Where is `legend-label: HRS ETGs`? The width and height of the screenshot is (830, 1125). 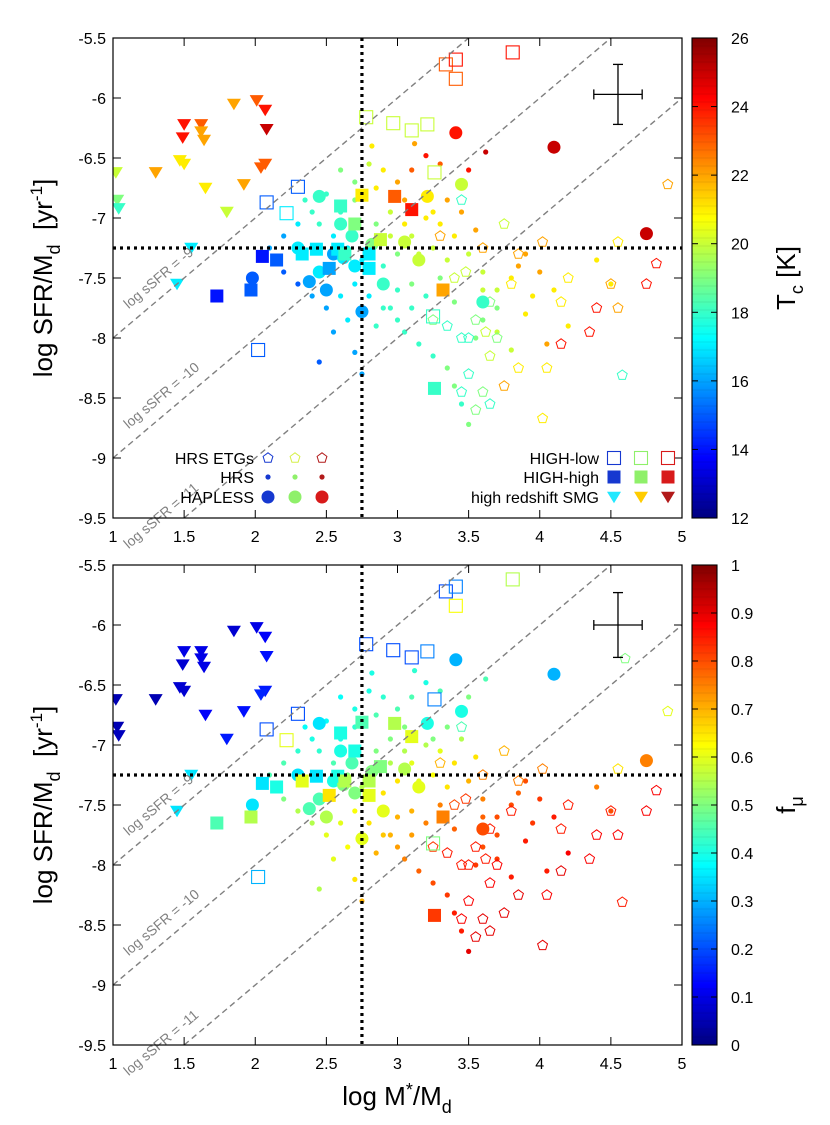 legend-label: HRS ETGs is located at coordinates (214, 459).